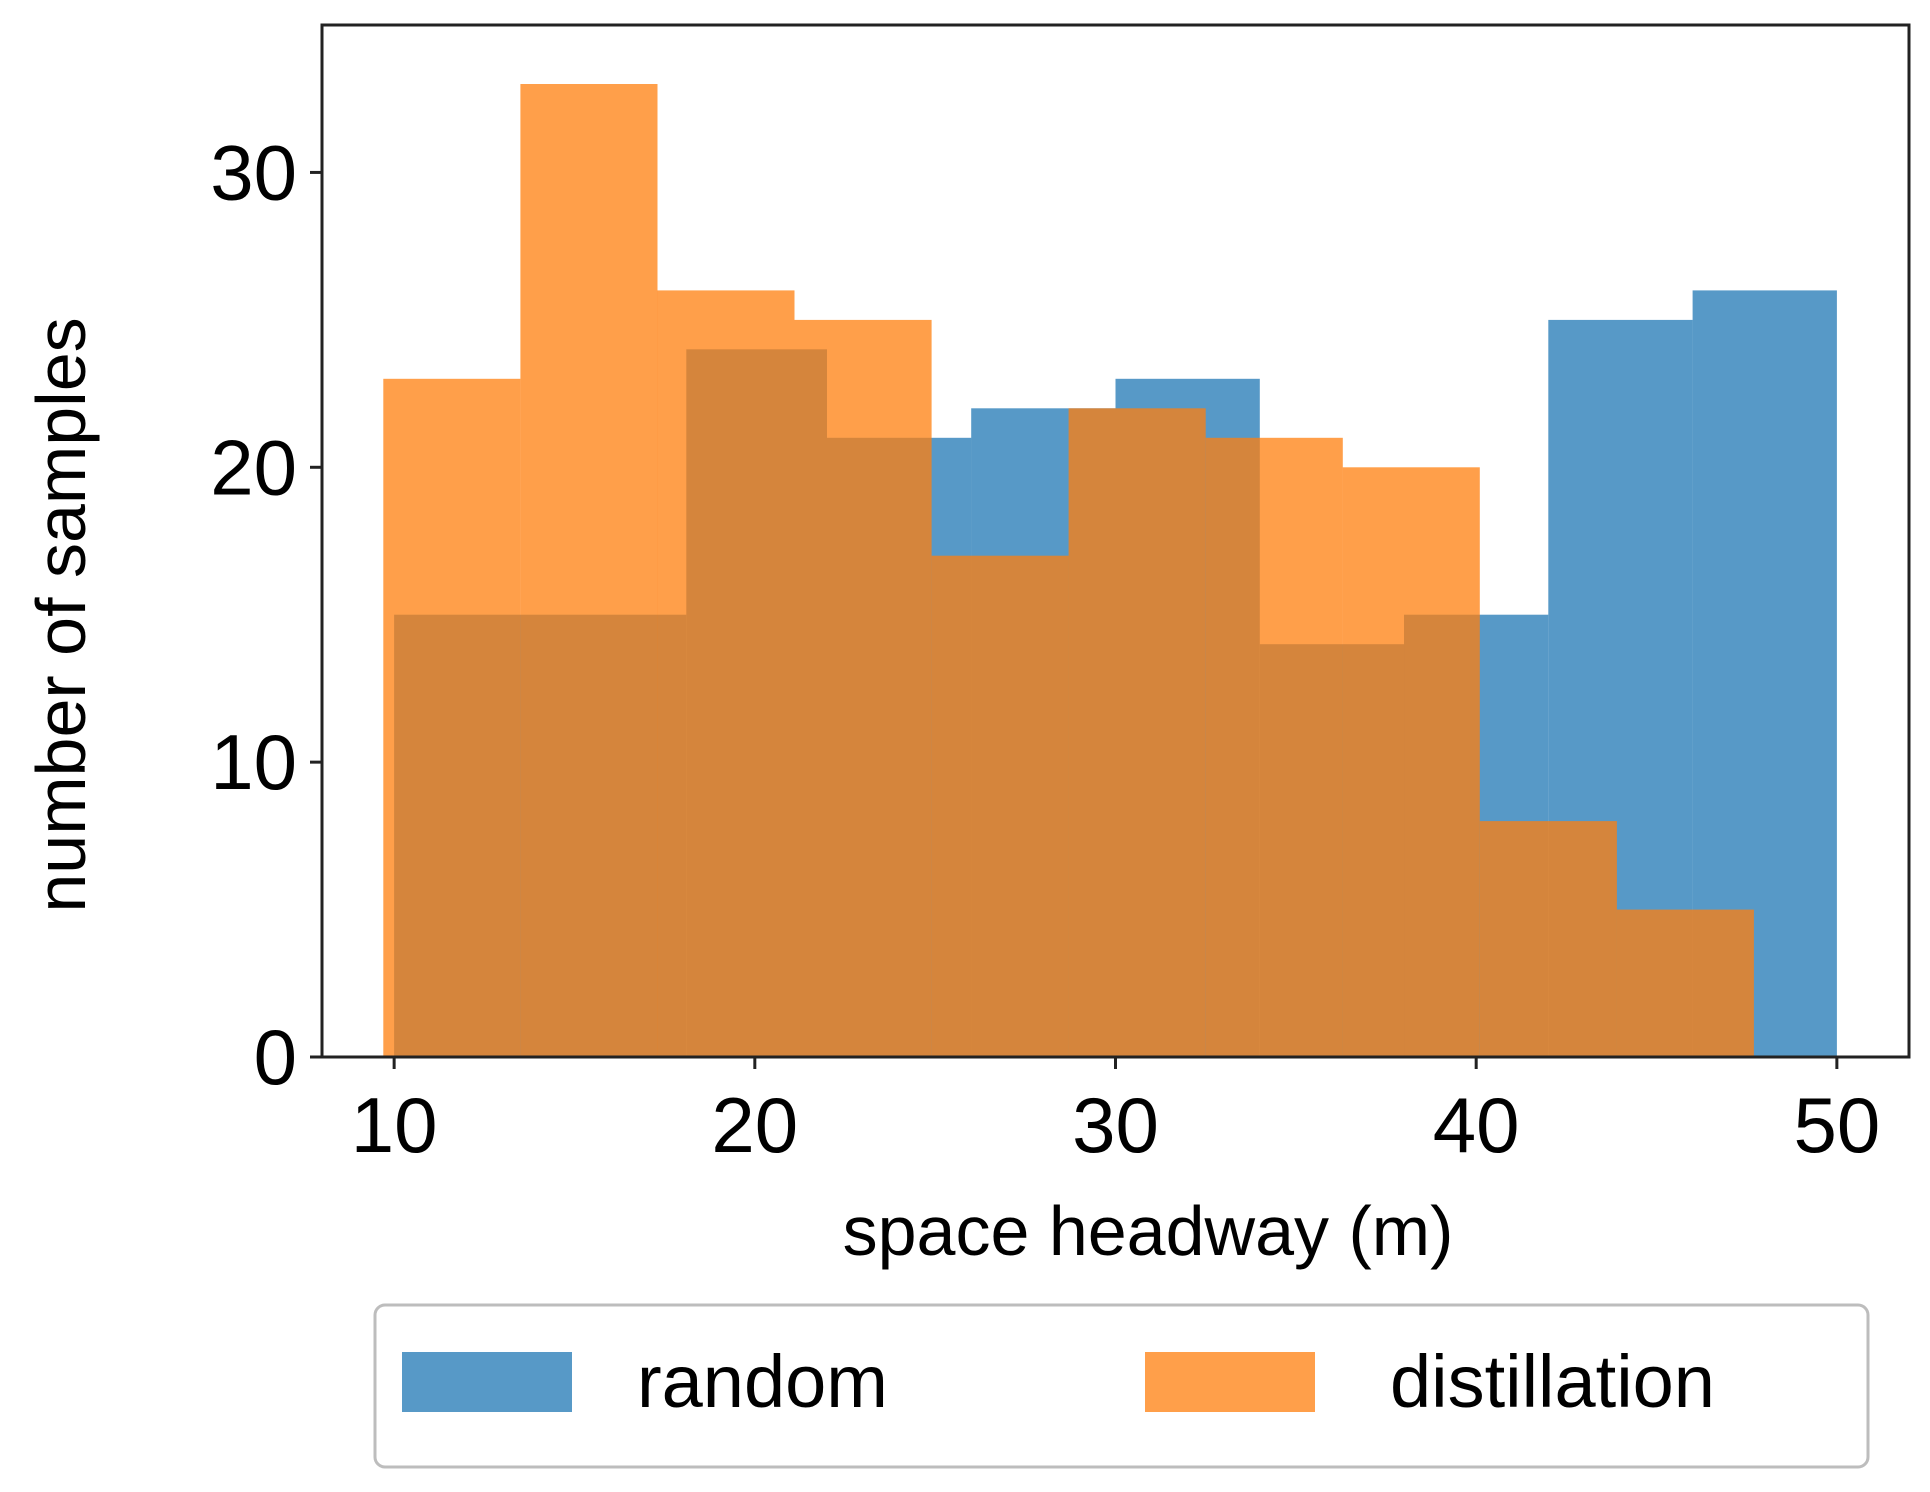  Describe the element at coordinates (487, 1382) in the screenshot. I see `legend-swatch-random` at that location.